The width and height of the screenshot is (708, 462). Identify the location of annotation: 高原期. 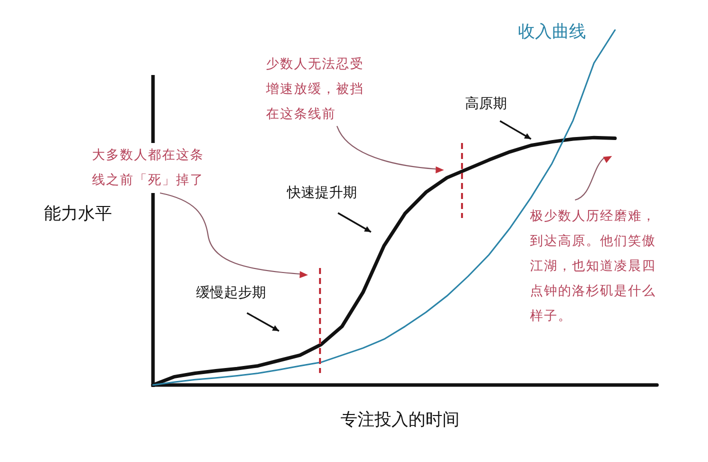
(486, 104).